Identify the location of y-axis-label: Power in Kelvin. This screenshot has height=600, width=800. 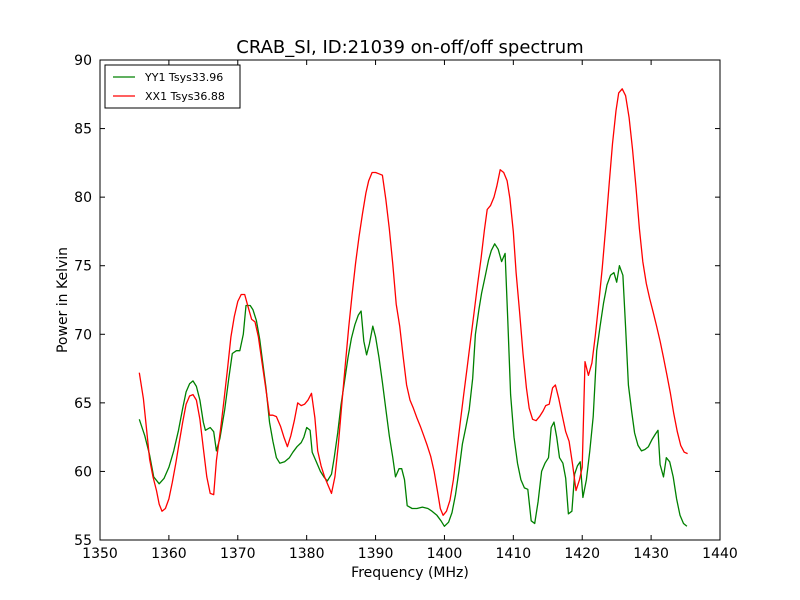
(63, 300).